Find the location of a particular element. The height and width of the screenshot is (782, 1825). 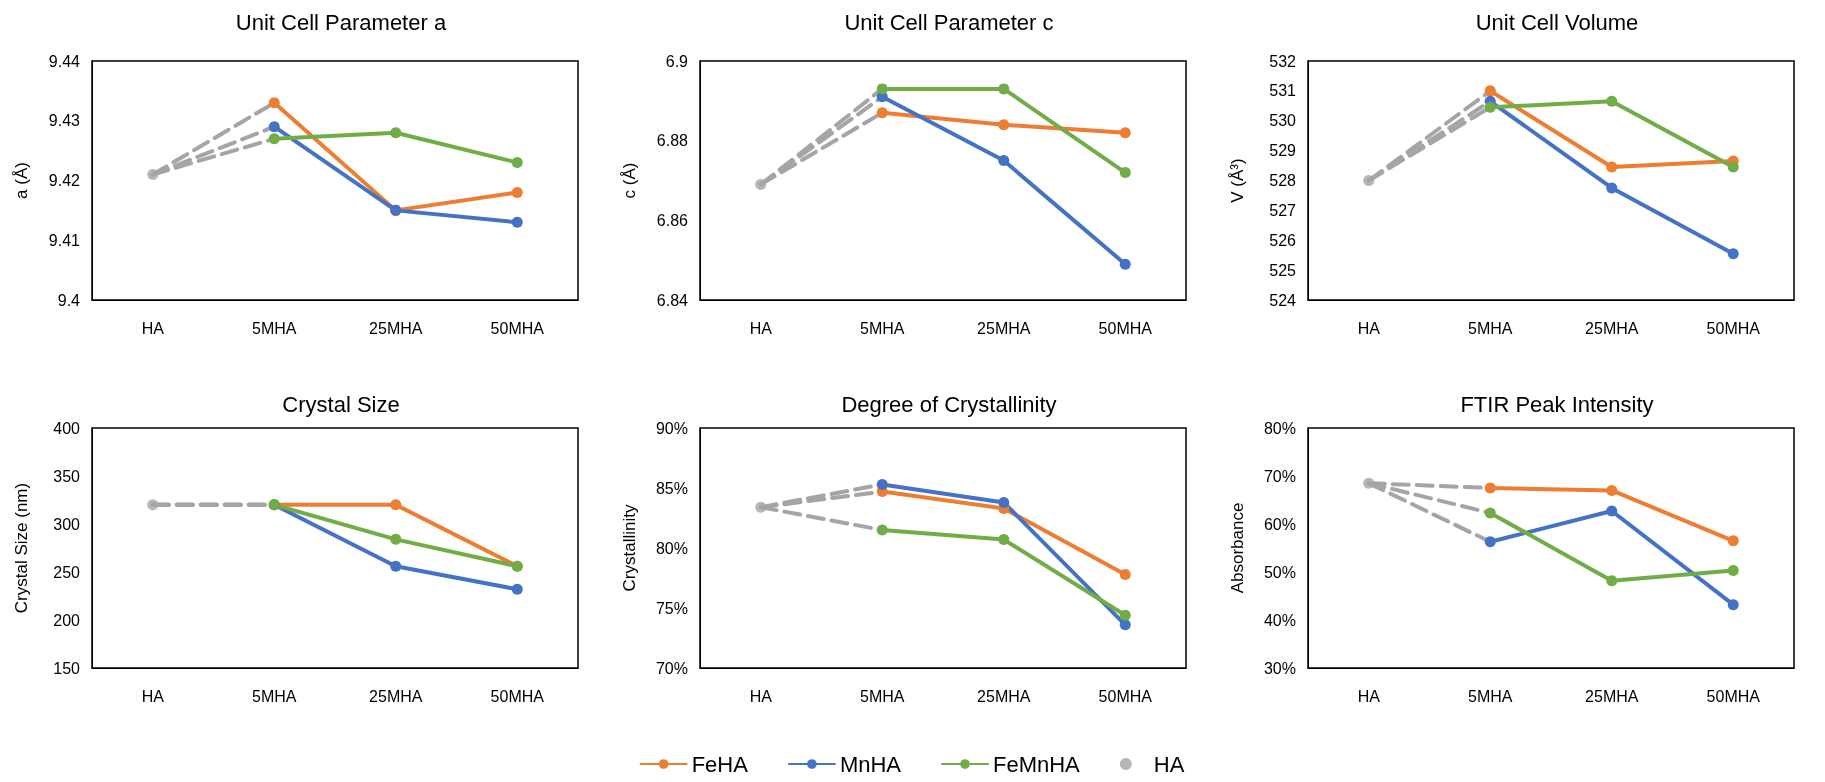

legend-label: MnHA is located at coordinates (870, 764).